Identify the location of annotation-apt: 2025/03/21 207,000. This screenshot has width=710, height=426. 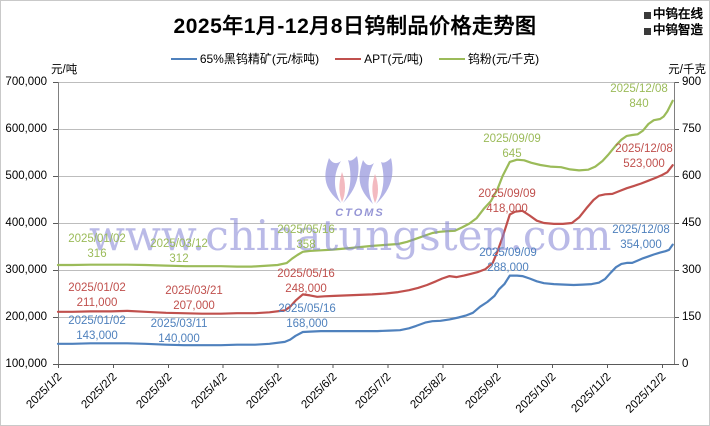
(194, 298).